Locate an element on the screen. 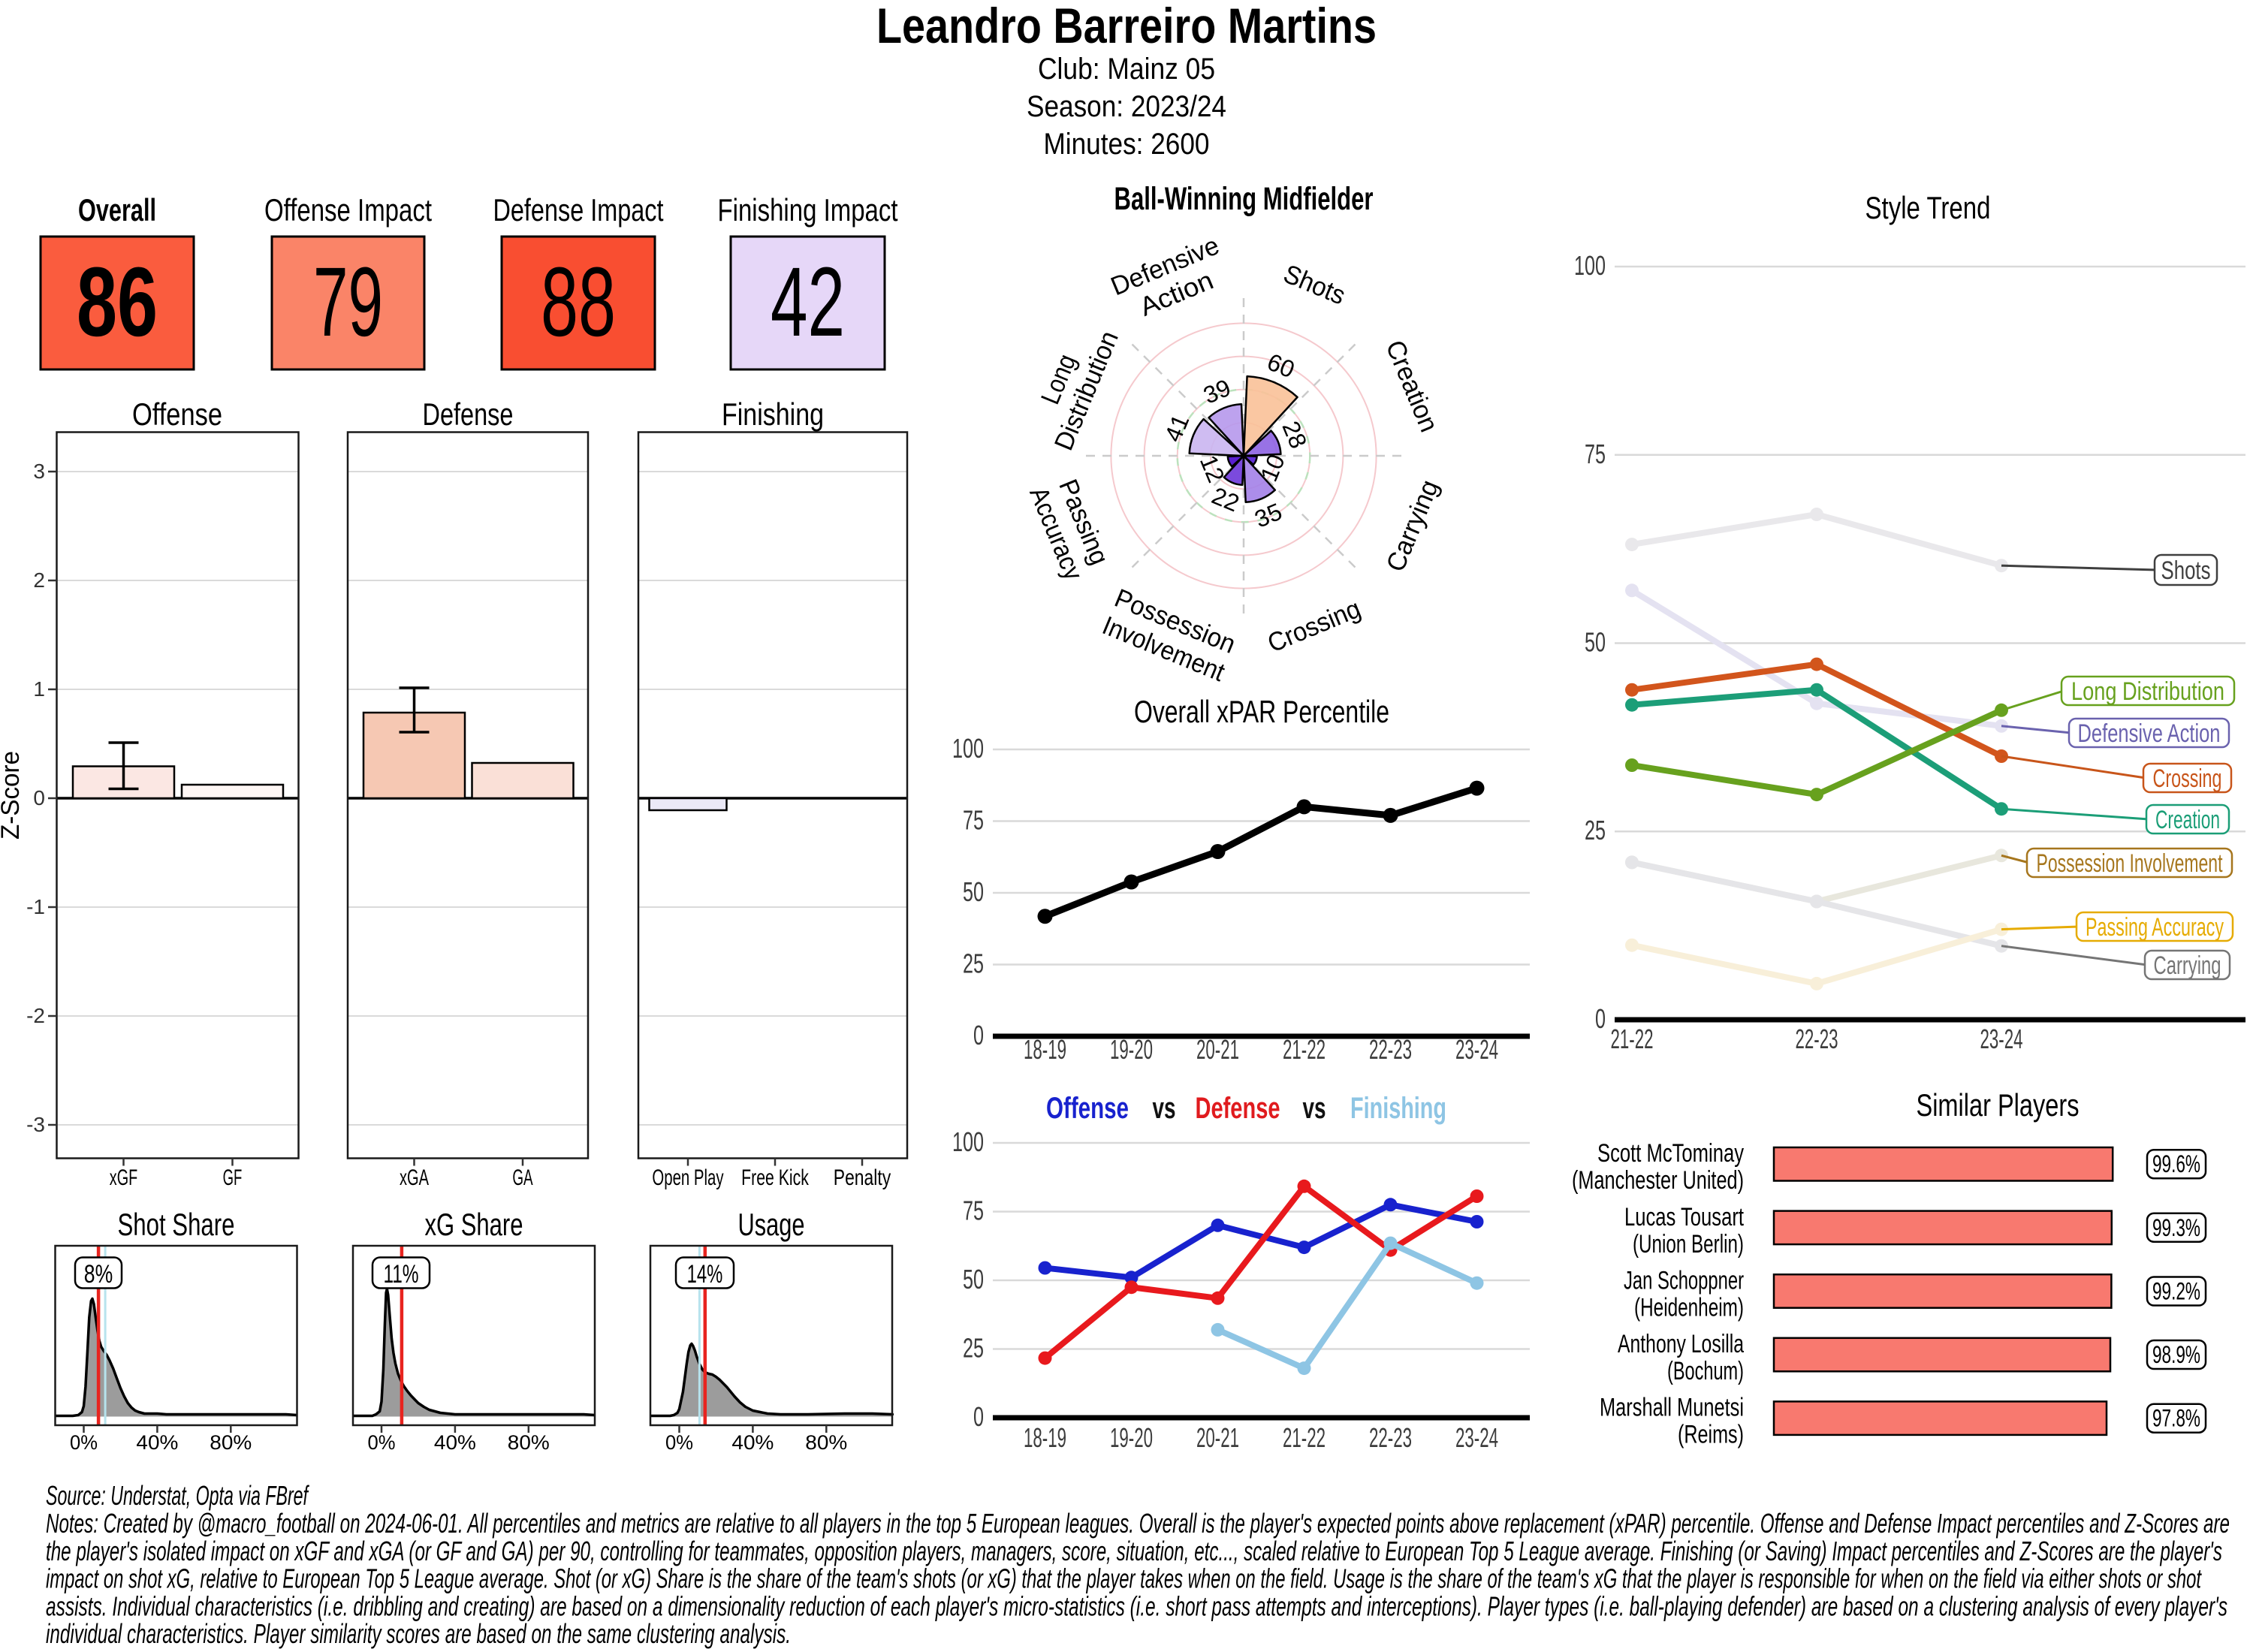 This screenshot has width=2253, height=1652. svg-text: 79 is located at coordinates (348, 301).